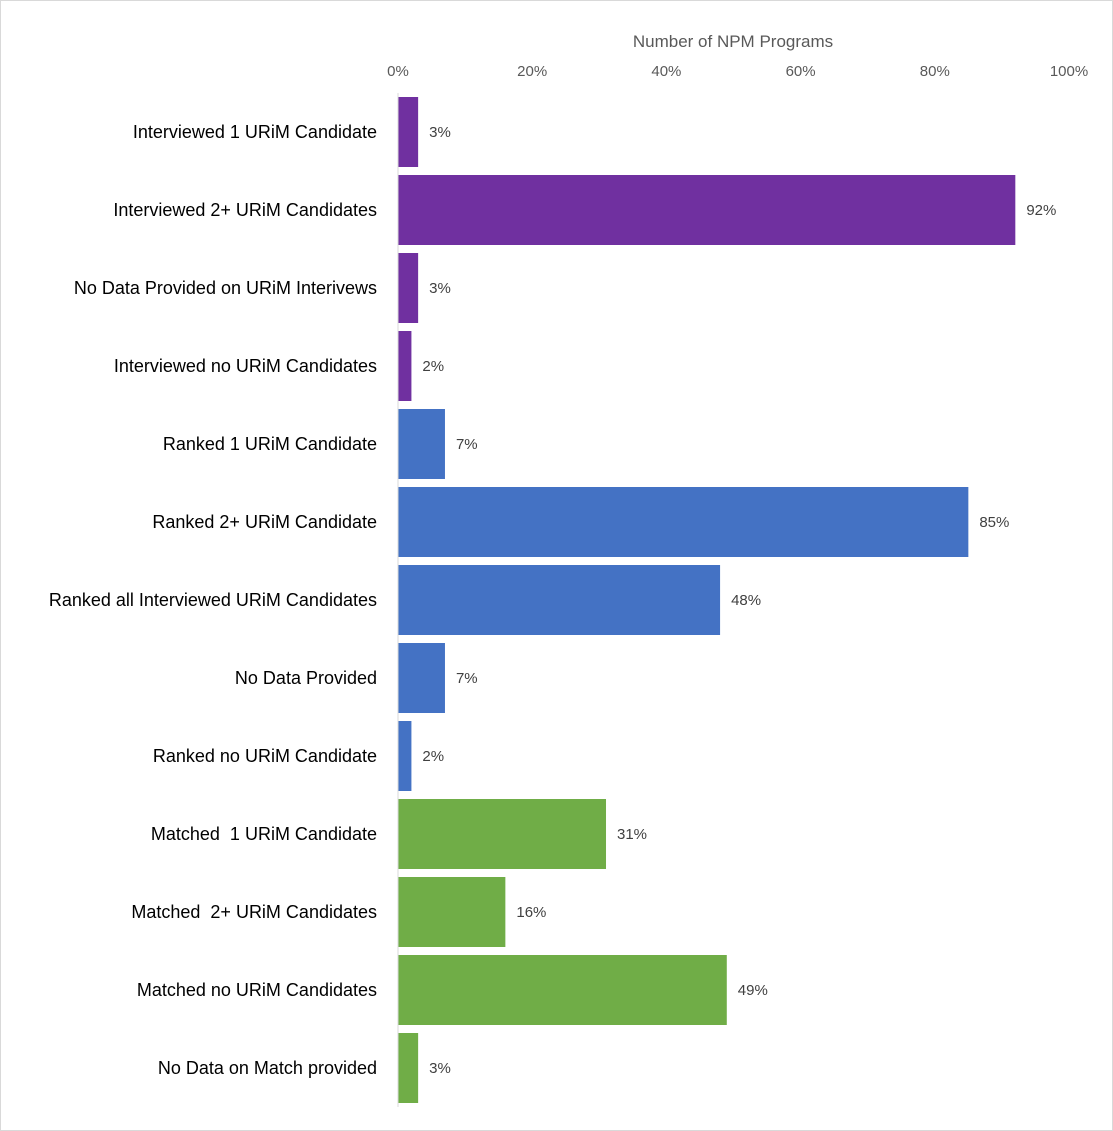  I want to click on category-label: Interviewed 1 URiM Candidate, so click(255, 132).